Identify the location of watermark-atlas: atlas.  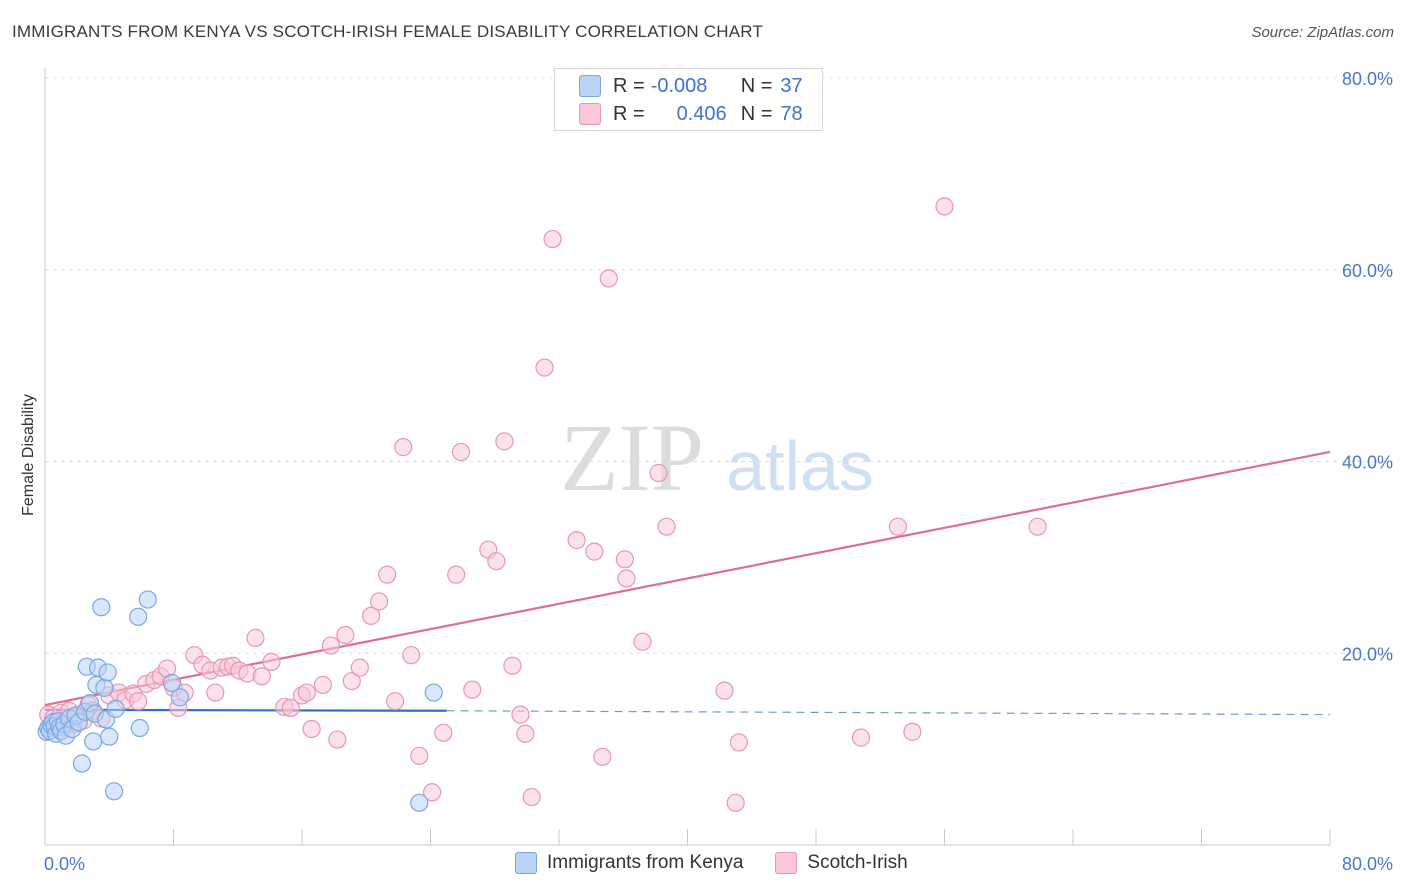
(800, 466).